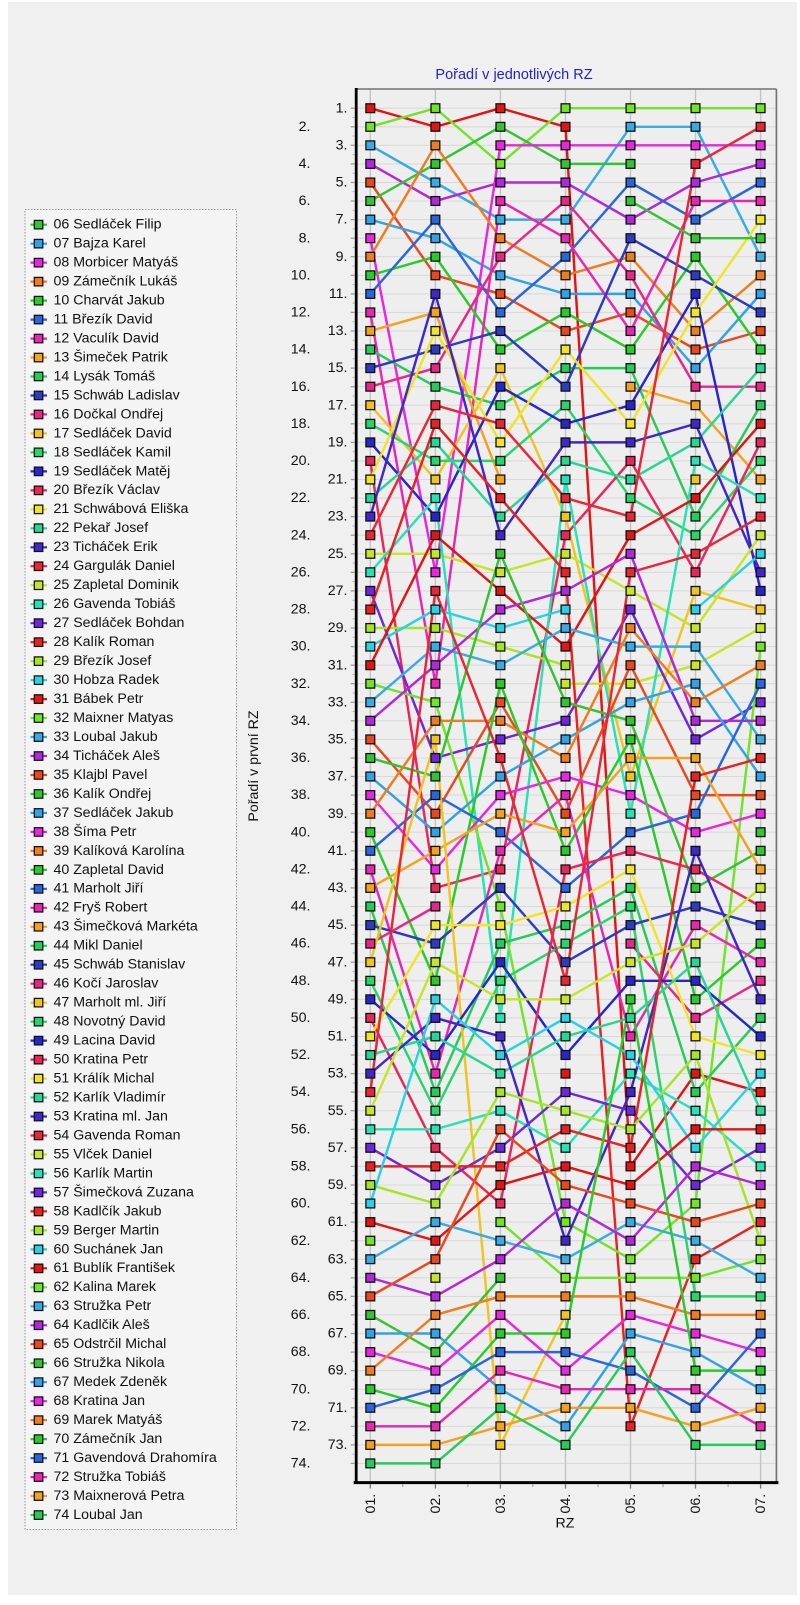  What do you see at coordinates (117, 585) in the screenshot?
I see `svg-text: 25 Zapletal Dominik` at bounding box center [117, 585].